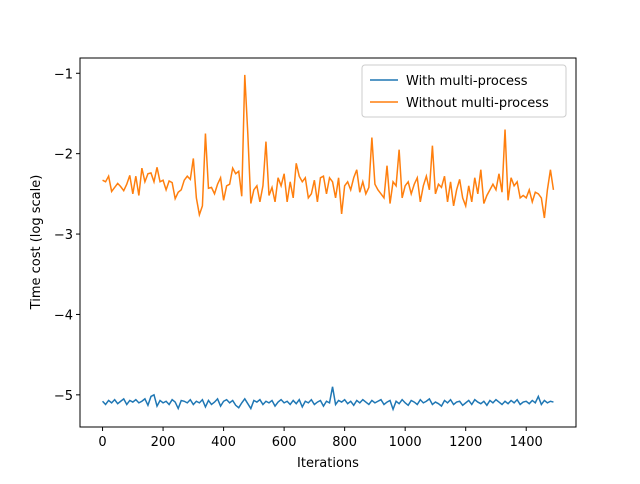 Image resolution: width=640 pixels, height=484 pixels. Describe the element at coordinates (63, 315) in the screenshot. I see `y-tick-label: −4` at that location.